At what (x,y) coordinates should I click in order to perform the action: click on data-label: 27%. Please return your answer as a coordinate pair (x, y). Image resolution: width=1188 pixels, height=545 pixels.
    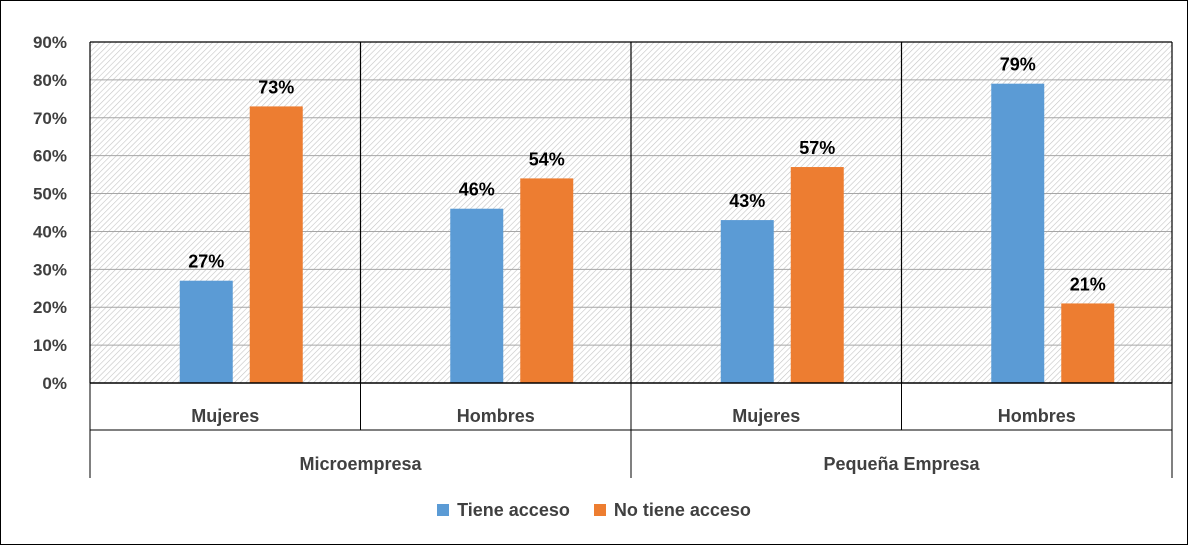
    Looking at the image, I should click on (206, 262).